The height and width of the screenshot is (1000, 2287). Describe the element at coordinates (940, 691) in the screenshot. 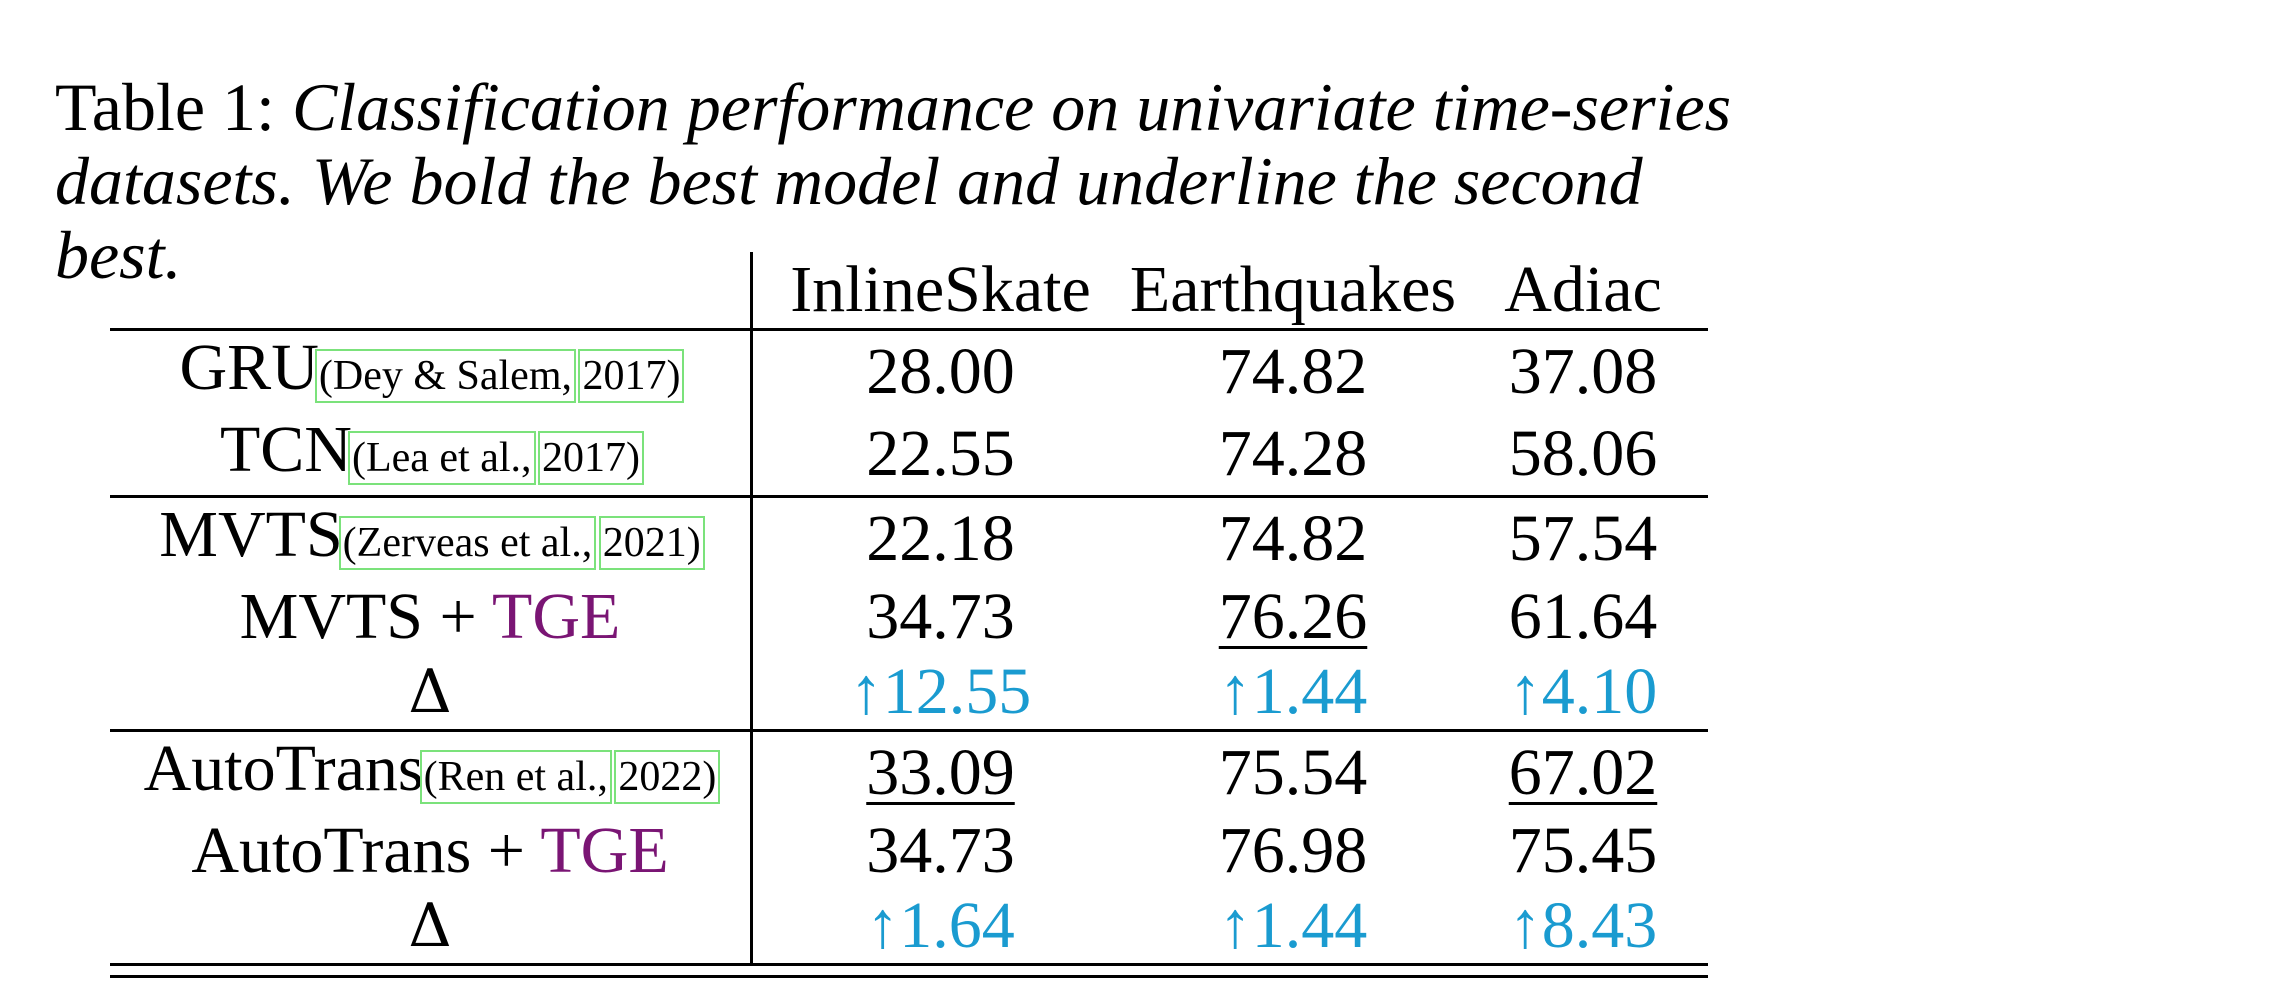

I see `delta-value-cell: ↑12.55` at that location.